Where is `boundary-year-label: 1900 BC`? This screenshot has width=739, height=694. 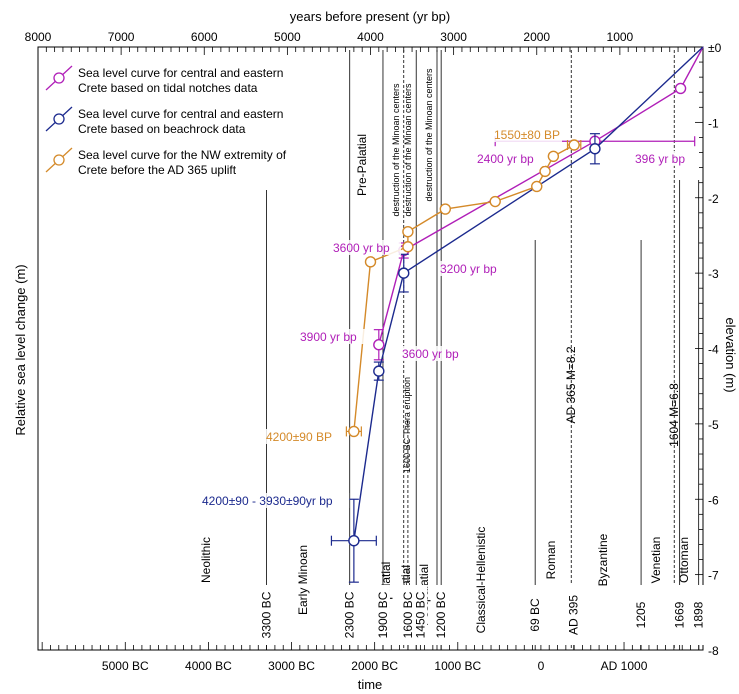 boundary-year-label: 1900 BC is located at coordinates (383, 614).